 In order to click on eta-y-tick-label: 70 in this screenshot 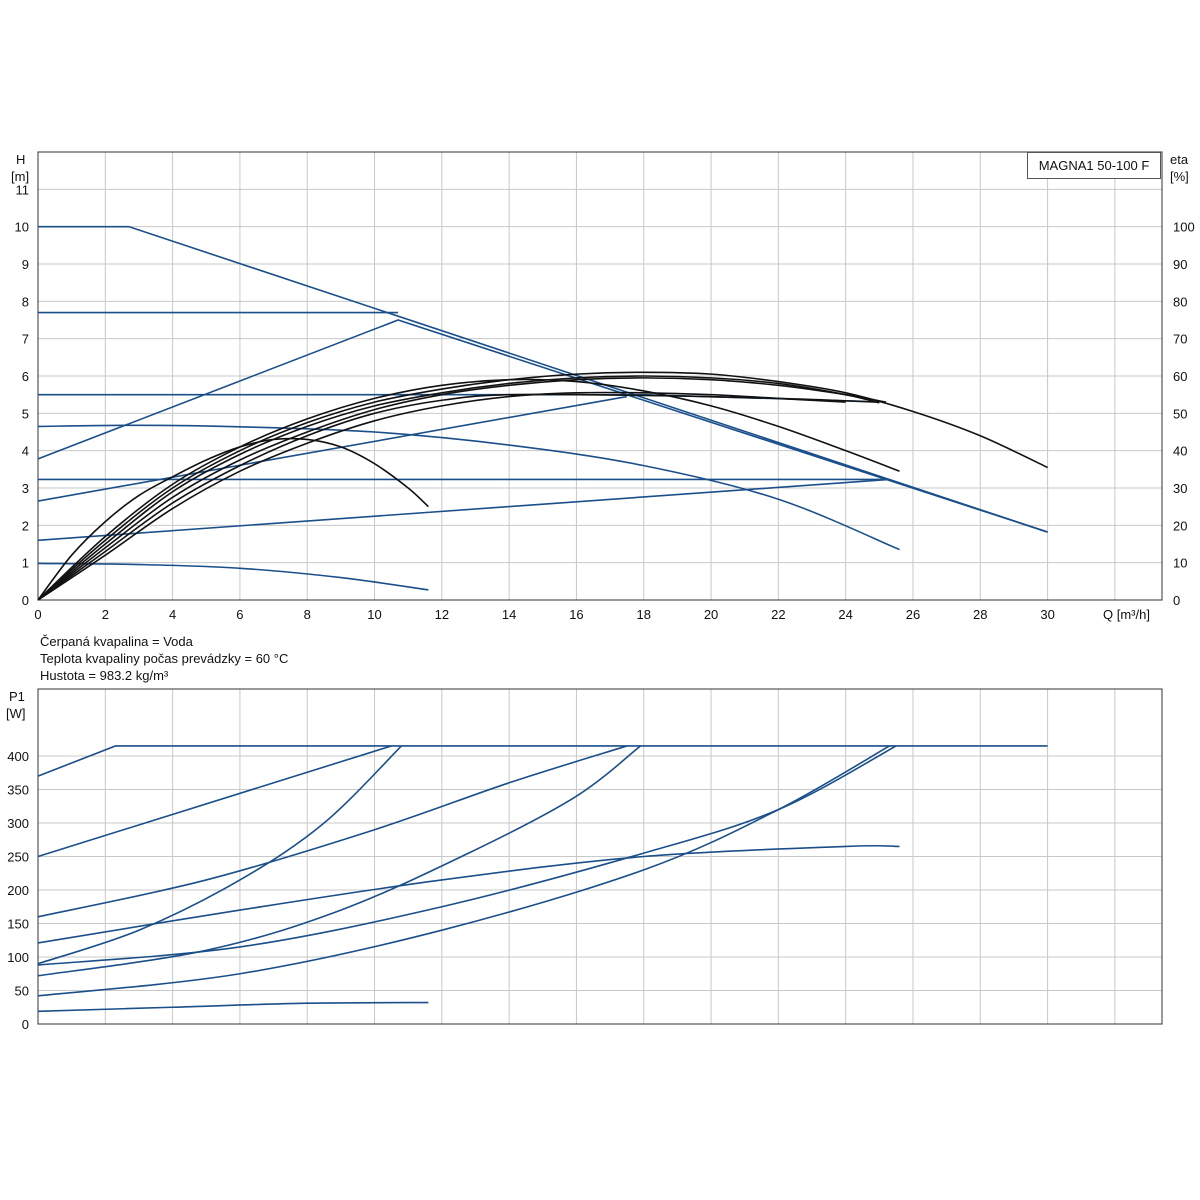, I will do `click(1180, 339)`.